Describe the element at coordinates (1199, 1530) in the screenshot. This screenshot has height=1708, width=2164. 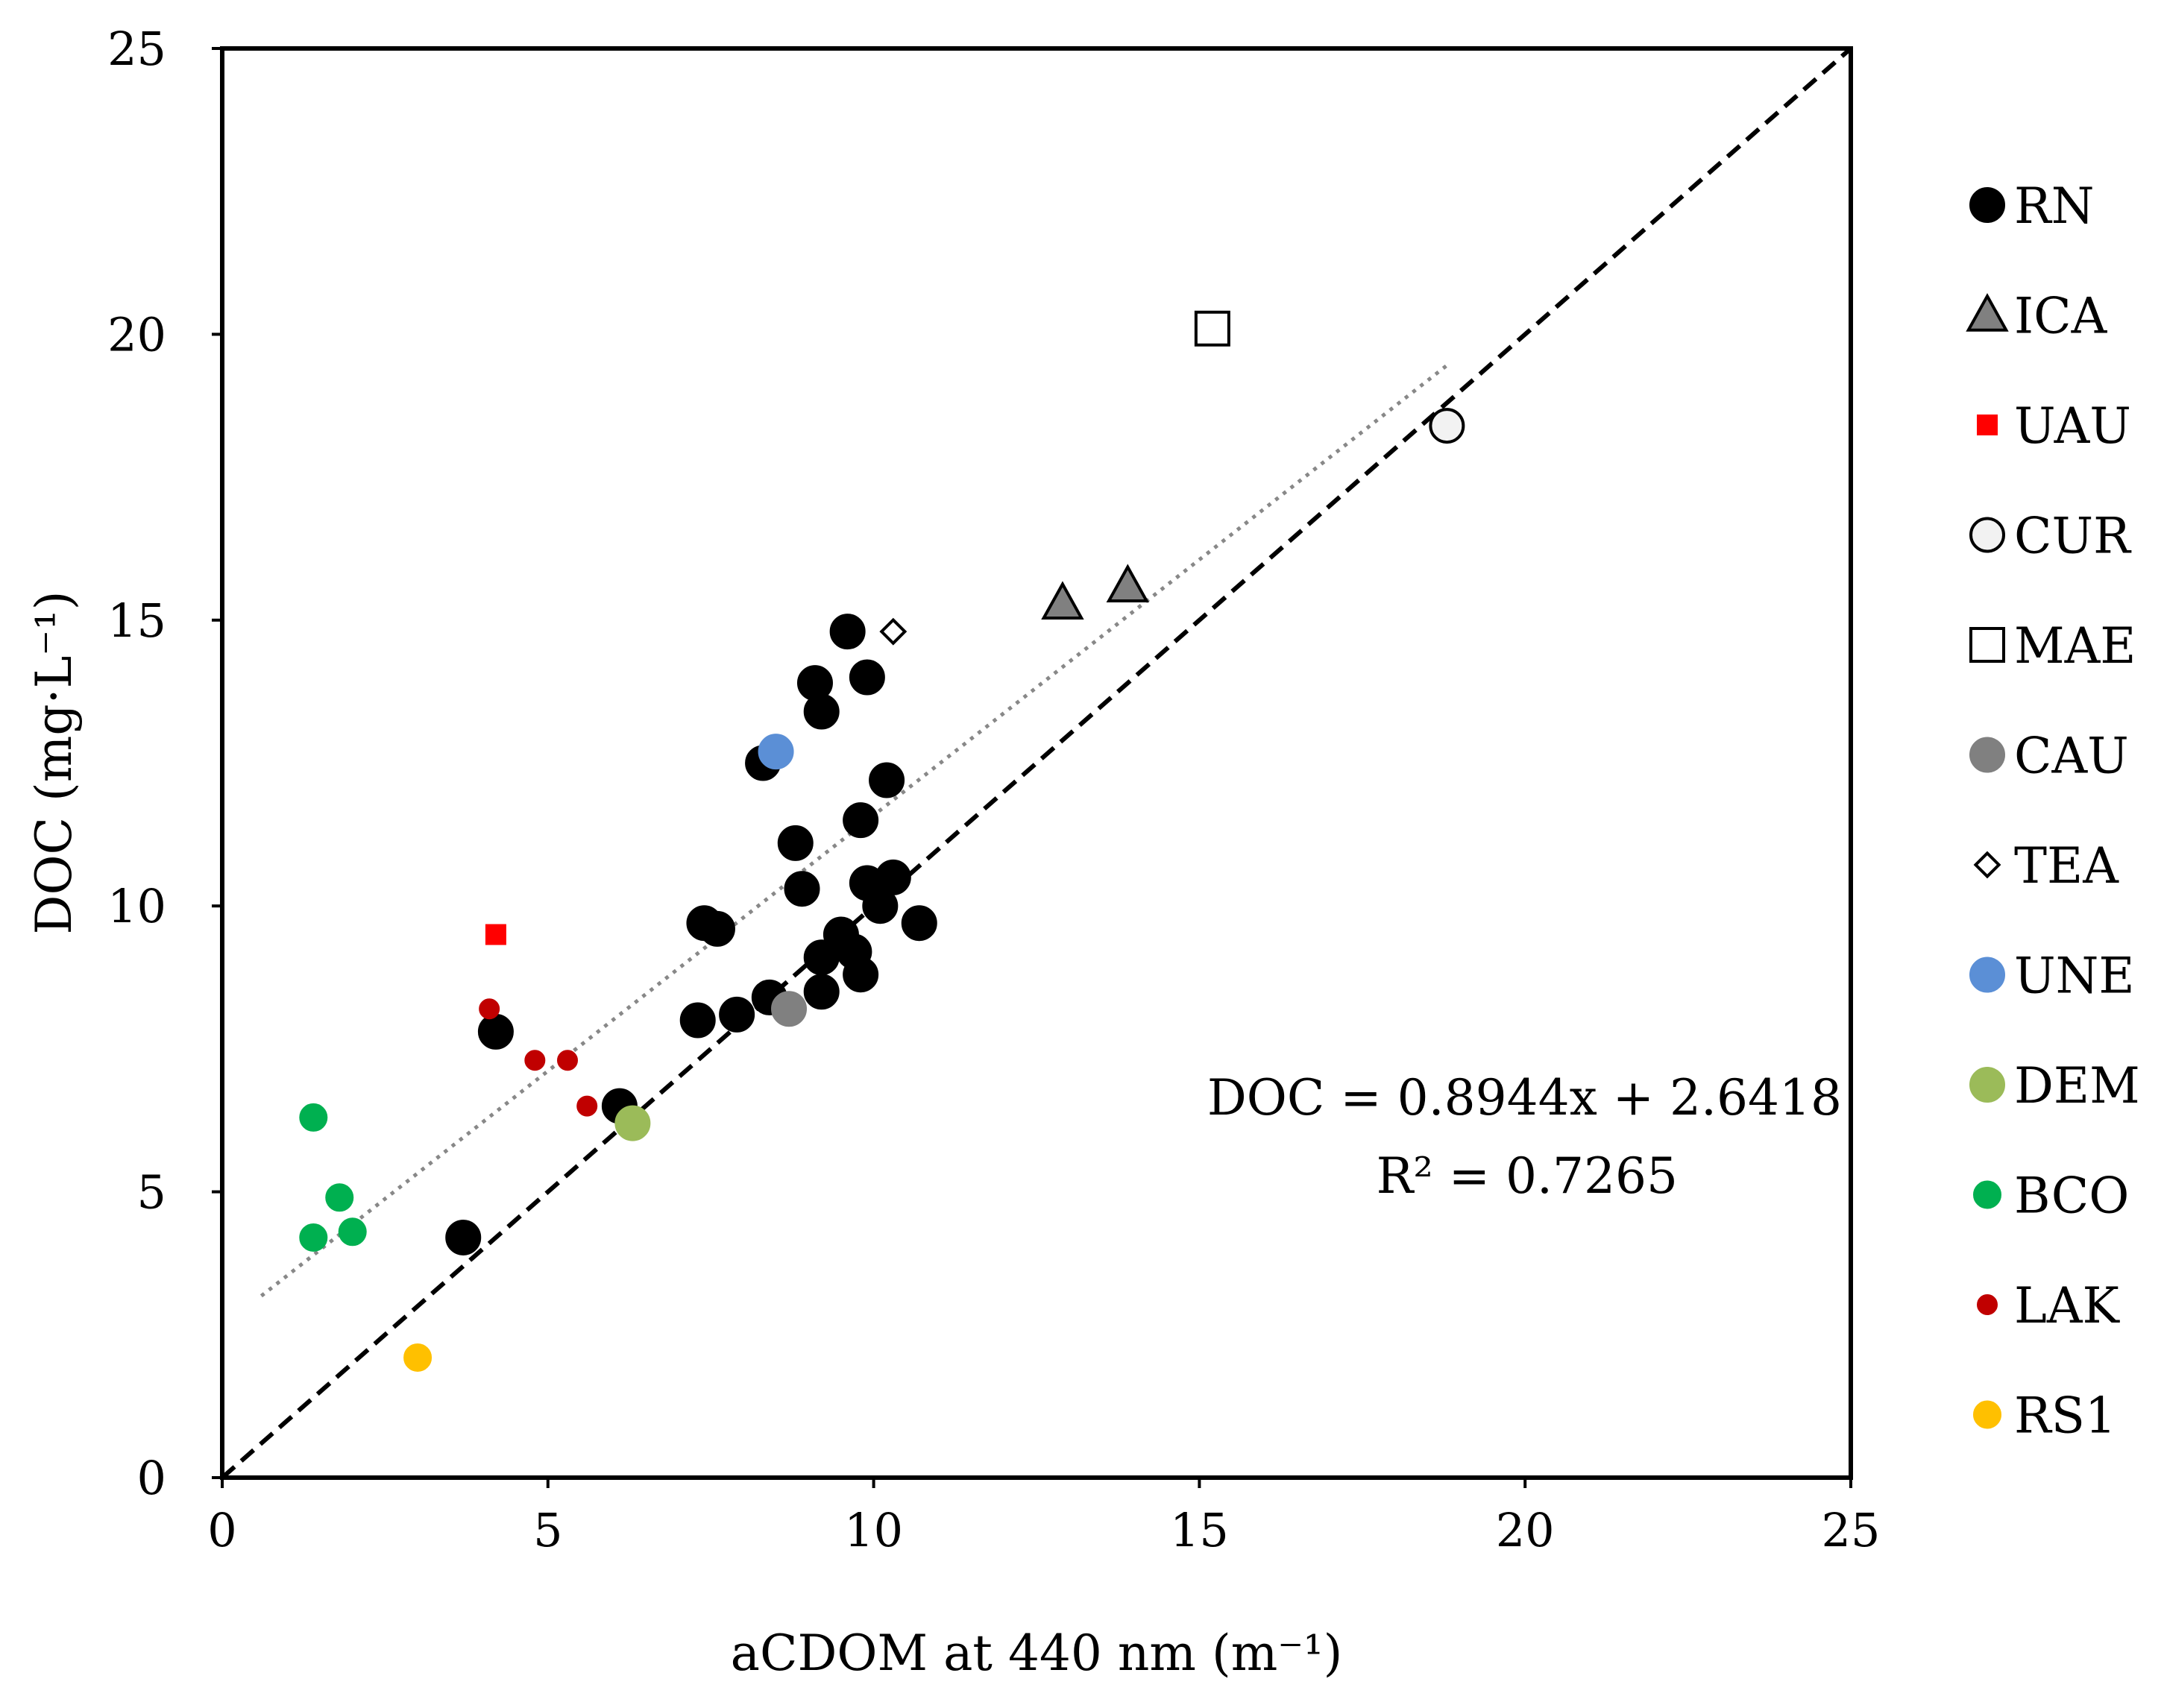
I see `x-tick-label: 15` at that location.